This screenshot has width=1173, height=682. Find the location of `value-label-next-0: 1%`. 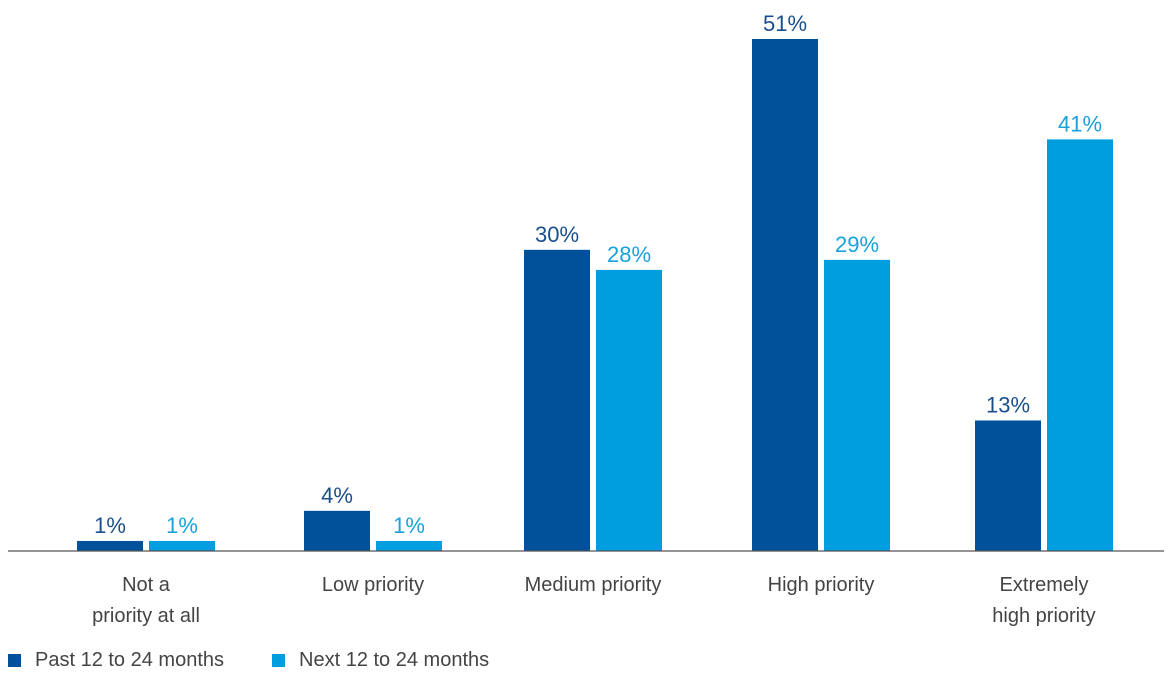

value-label-next-0: 1% is located at coordinates (182, 525).